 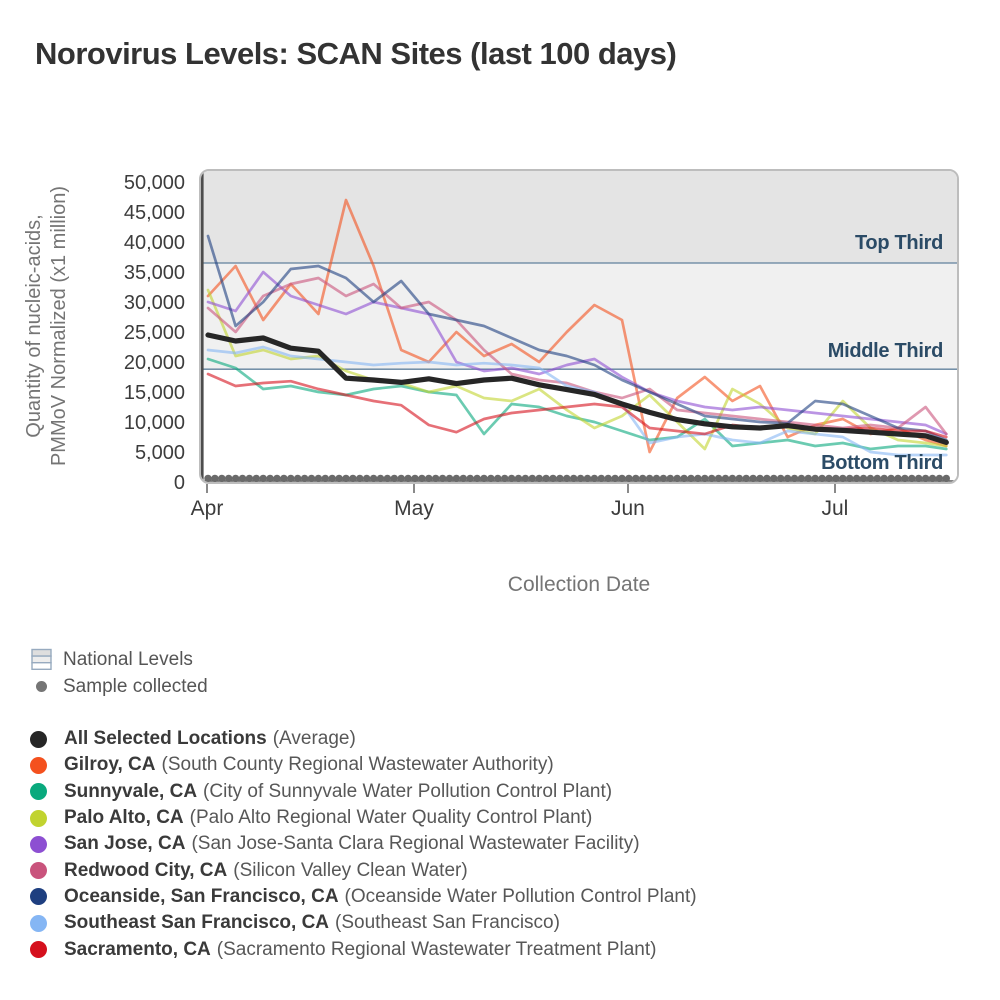 I want to click on x-tick-label-apr: Apr, so click(x=207, y=508).